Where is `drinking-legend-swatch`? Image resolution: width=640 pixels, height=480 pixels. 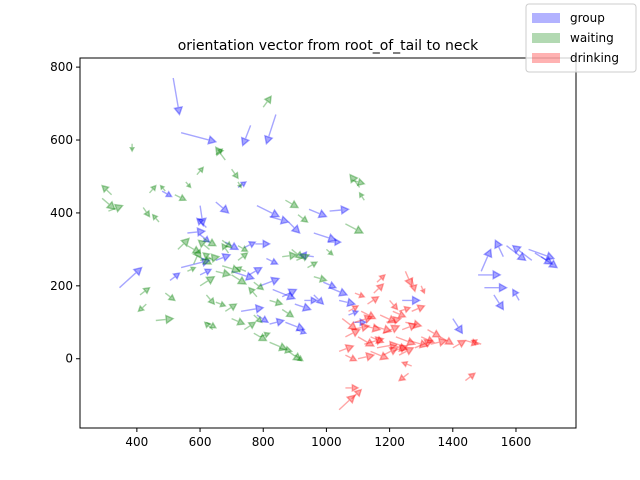 drinking-legend-swatch is located at coordinates (546, 58).